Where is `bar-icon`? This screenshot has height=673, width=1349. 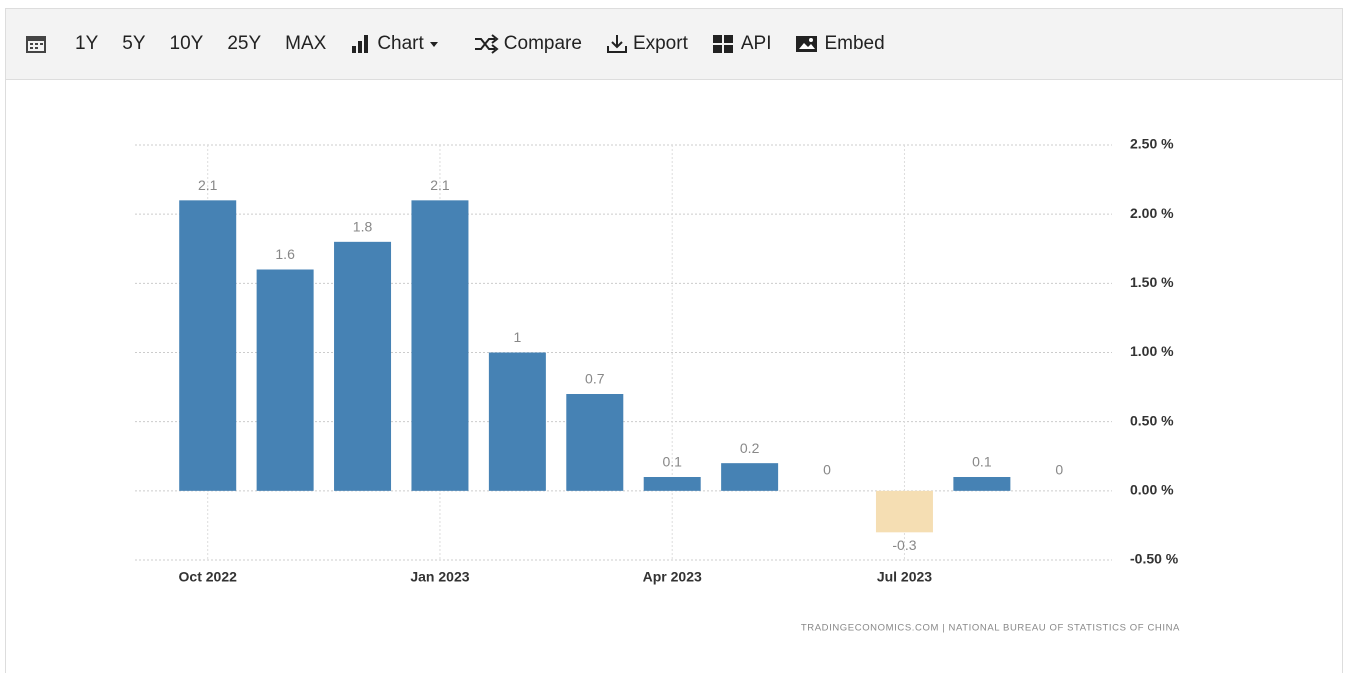
bar-icon is located at coordinates (360, 44).